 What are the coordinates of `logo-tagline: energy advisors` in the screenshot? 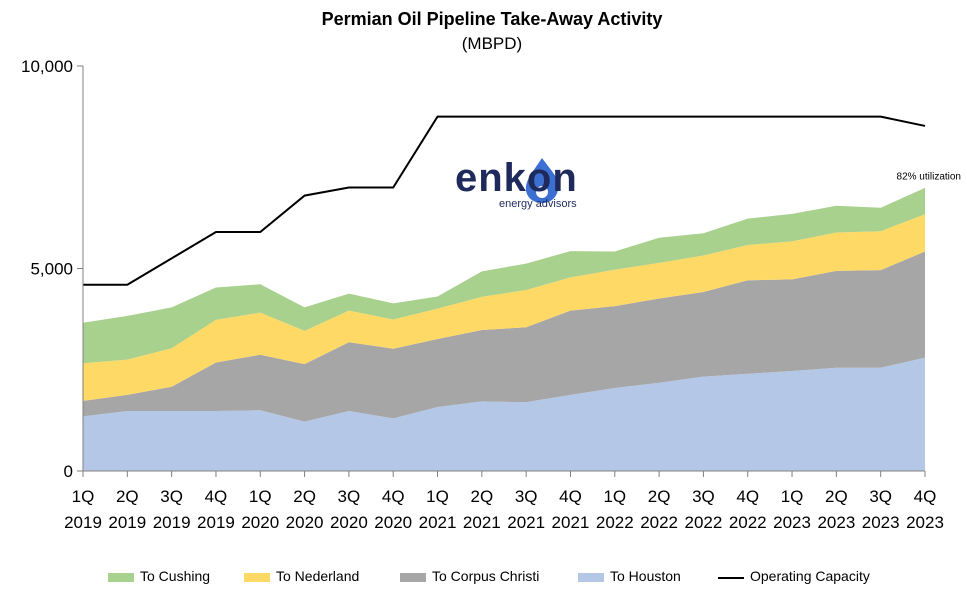 It's located at (538, 204).